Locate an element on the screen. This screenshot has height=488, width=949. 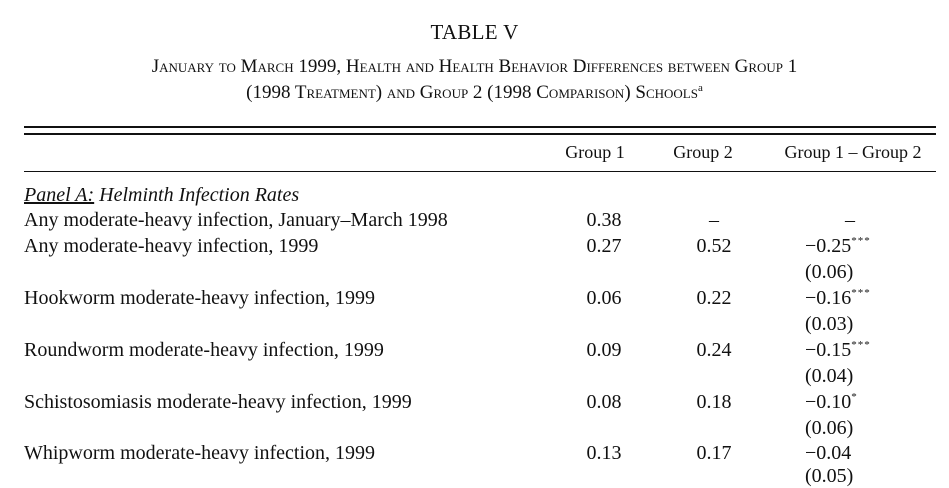
row-group2-value: 0.17 is located at coordinates (714, 453).